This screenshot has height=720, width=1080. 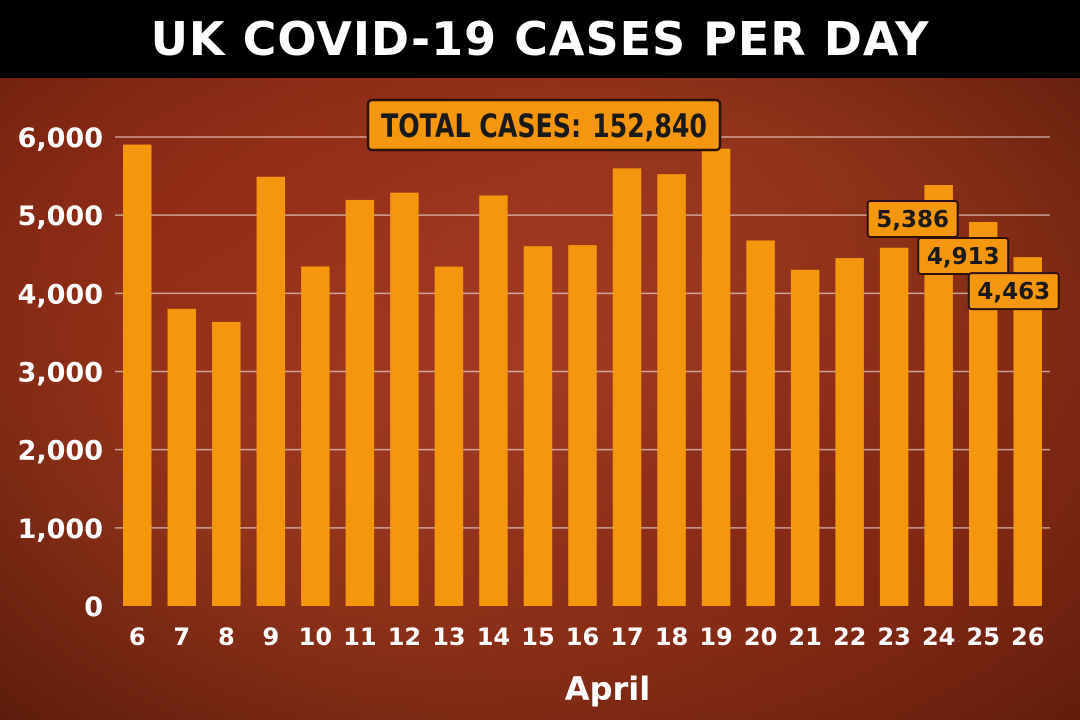 I want to click on total-cases-label: TOTAL CASES:, so click(x=481, y=126).